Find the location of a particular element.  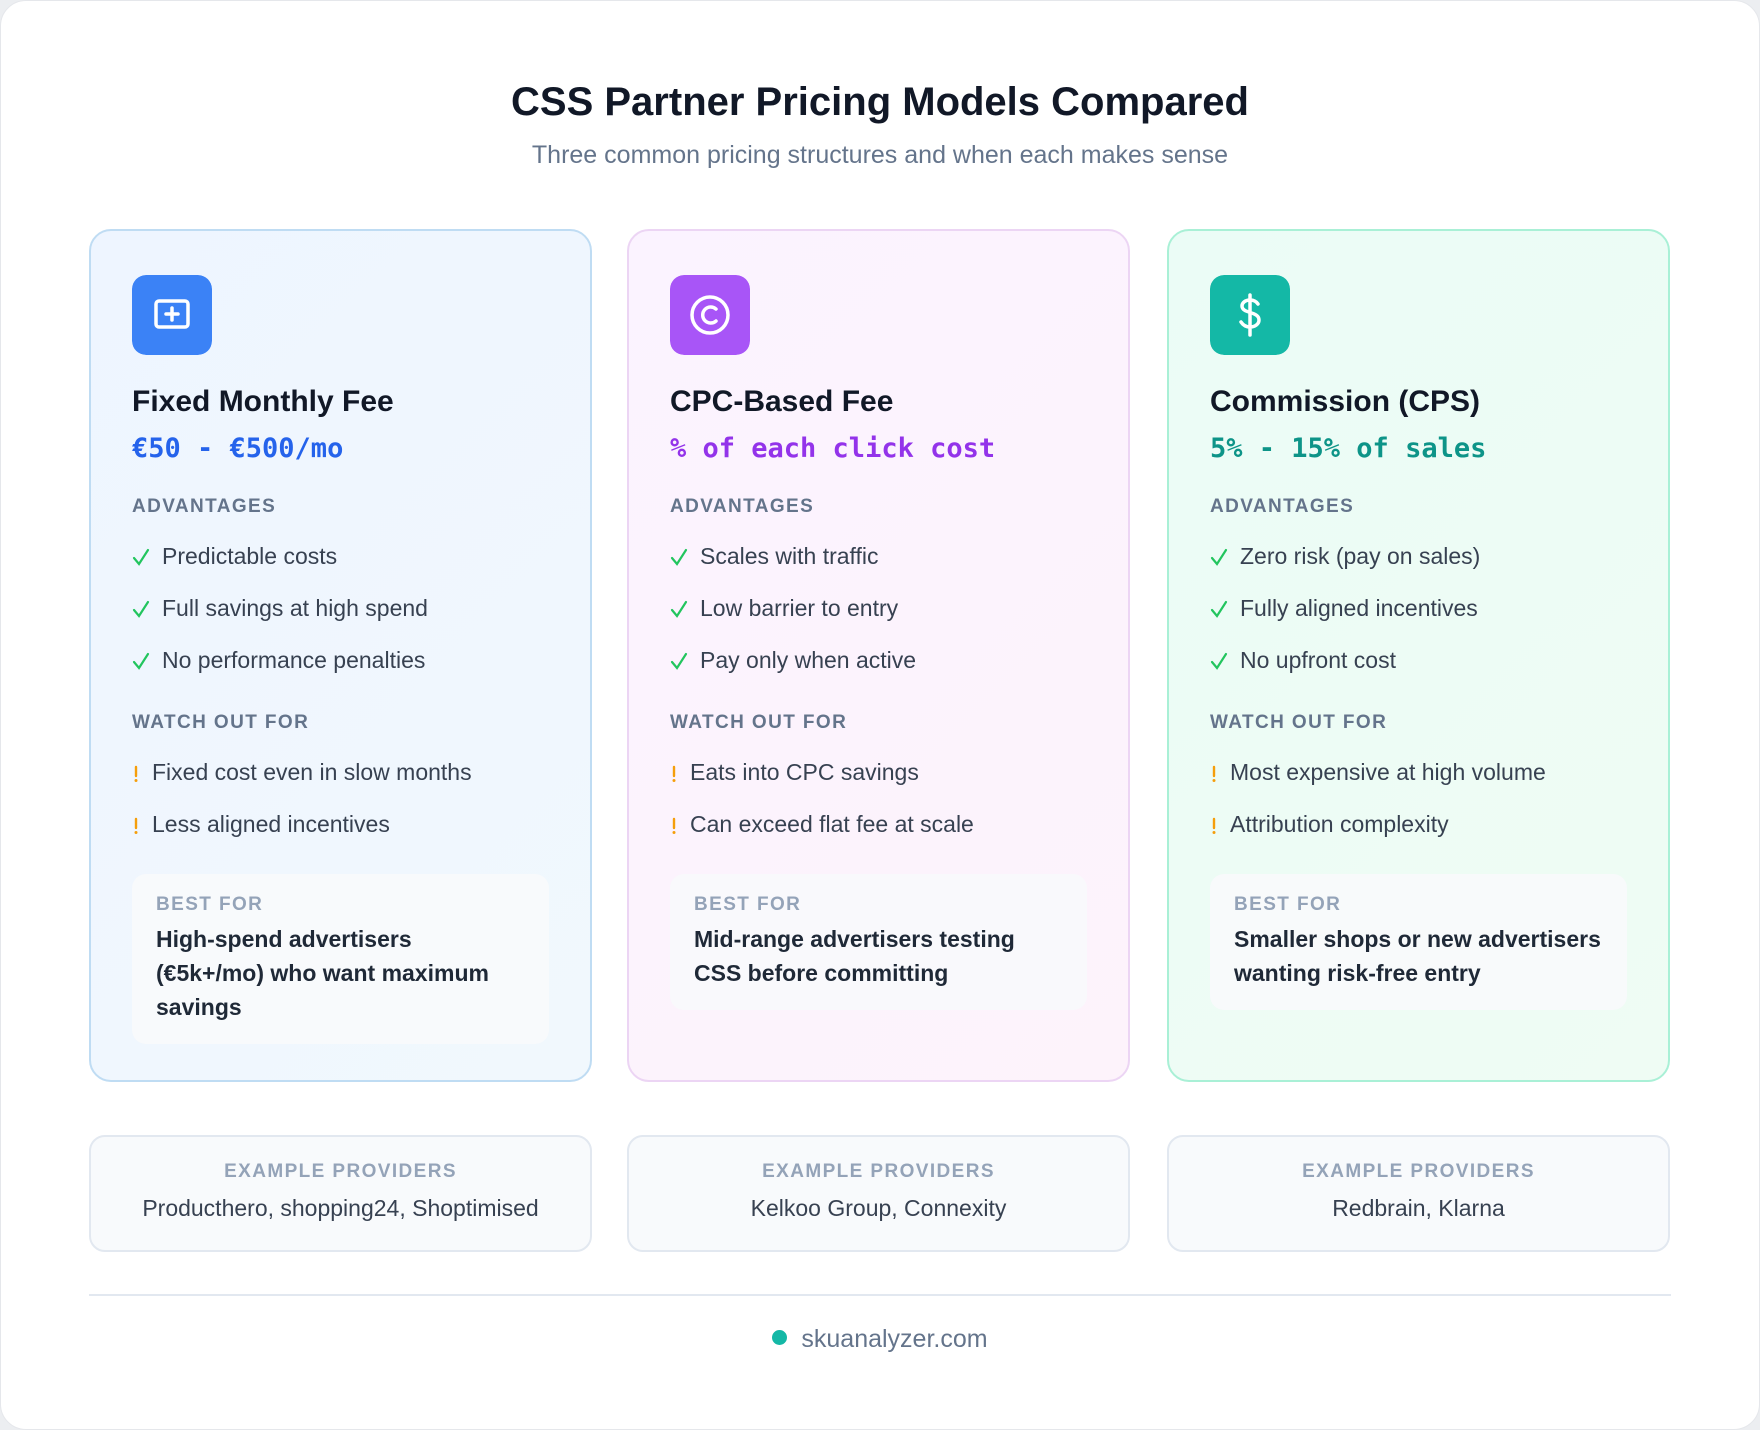

watch-text: Can exceed flat fee at scale is located at coordinates (832, 823).